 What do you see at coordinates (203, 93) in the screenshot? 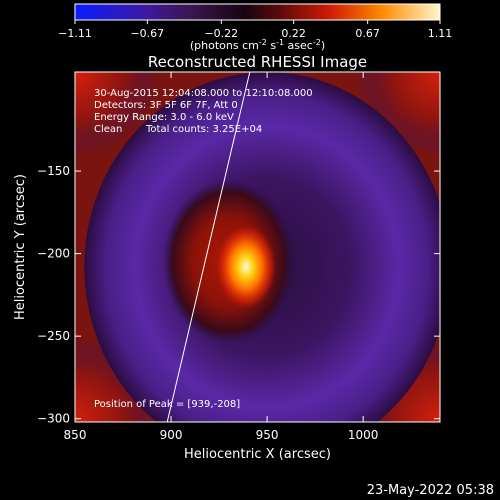
I see `time-range-label: 30-Aug-2015 12:04:08.000 to 12:10:08.000` at bounding box center [203, 93].